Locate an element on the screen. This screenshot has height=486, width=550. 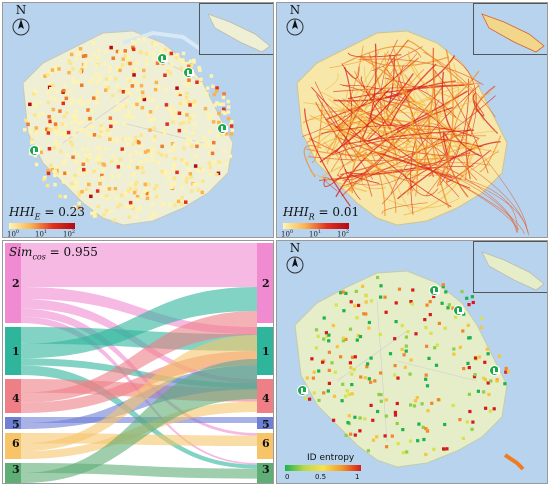
entropy-tick: 0 is located at coordinates (287, 477).